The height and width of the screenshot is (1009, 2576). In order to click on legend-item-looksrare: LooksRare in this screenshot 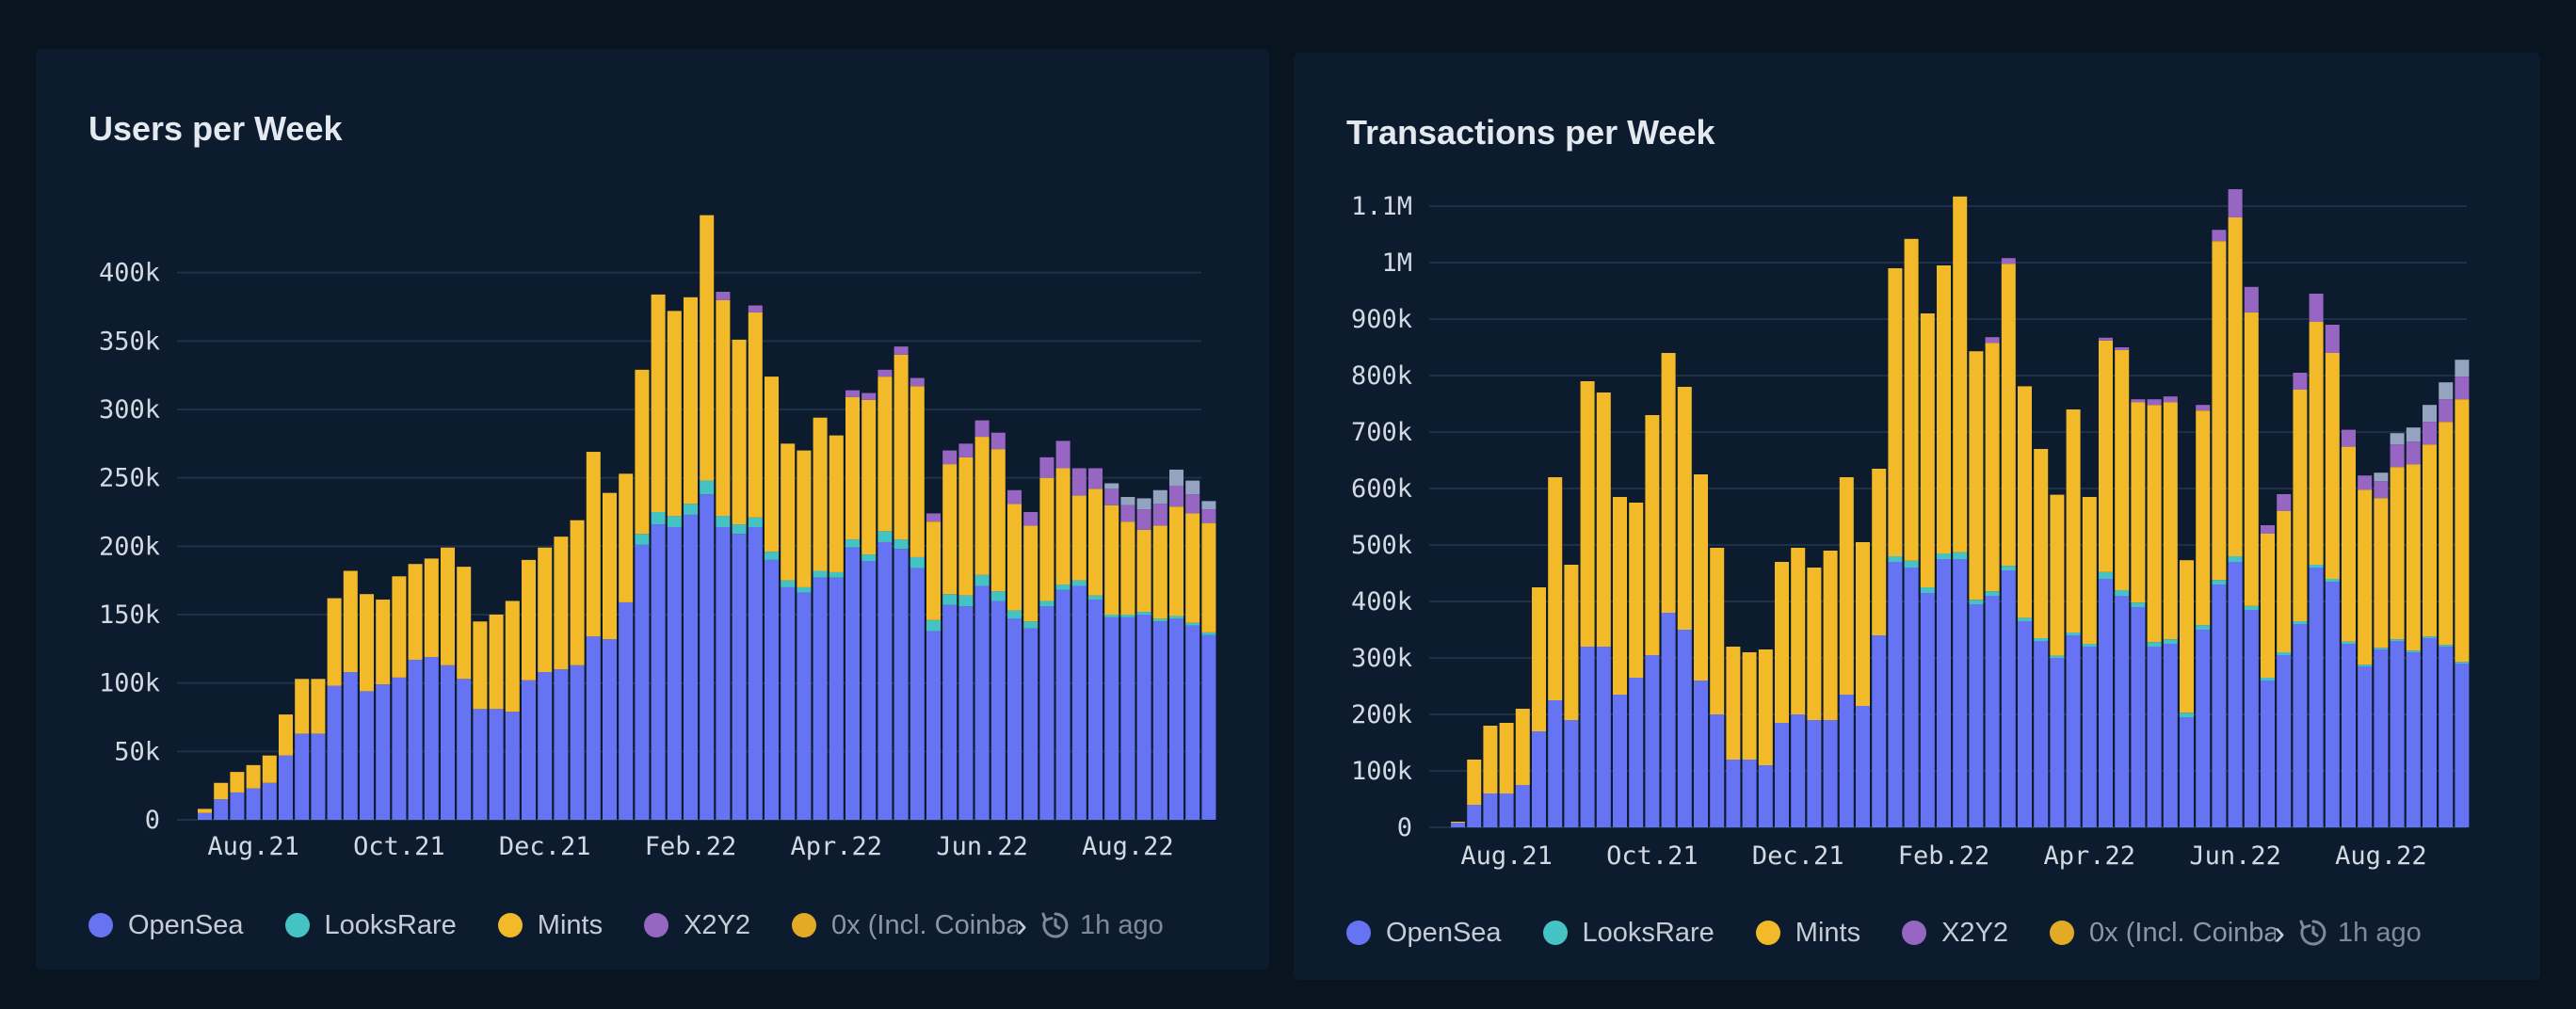, I will do `click(370, 926)`.